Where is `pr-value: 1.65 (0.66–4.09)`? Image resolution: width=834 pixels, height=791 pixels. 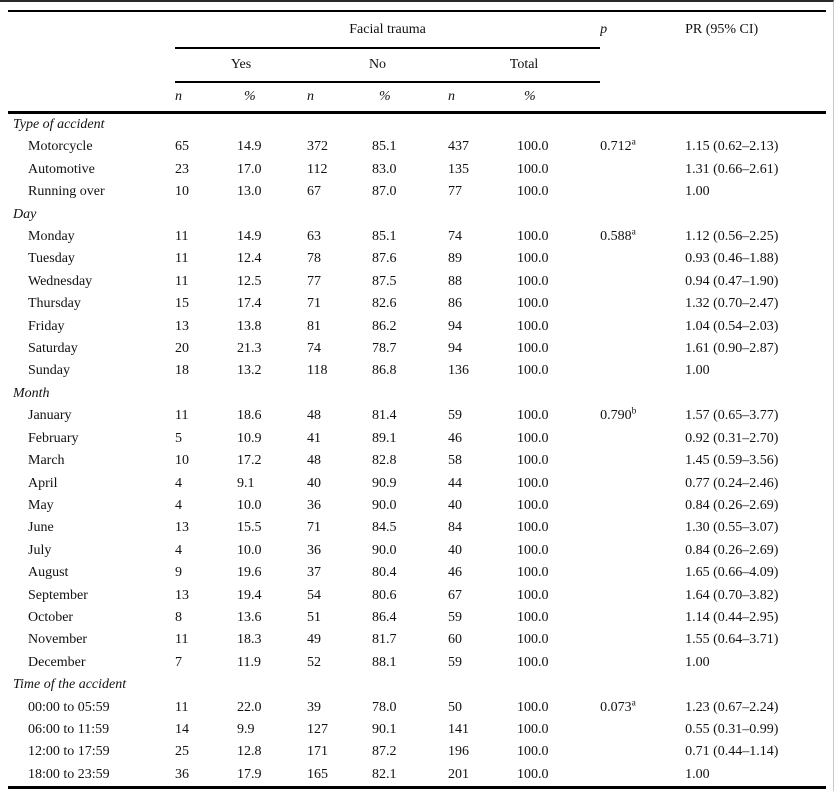
pr-value: 1.65 (0.66–4.09) is located at coordinates (732, 573).